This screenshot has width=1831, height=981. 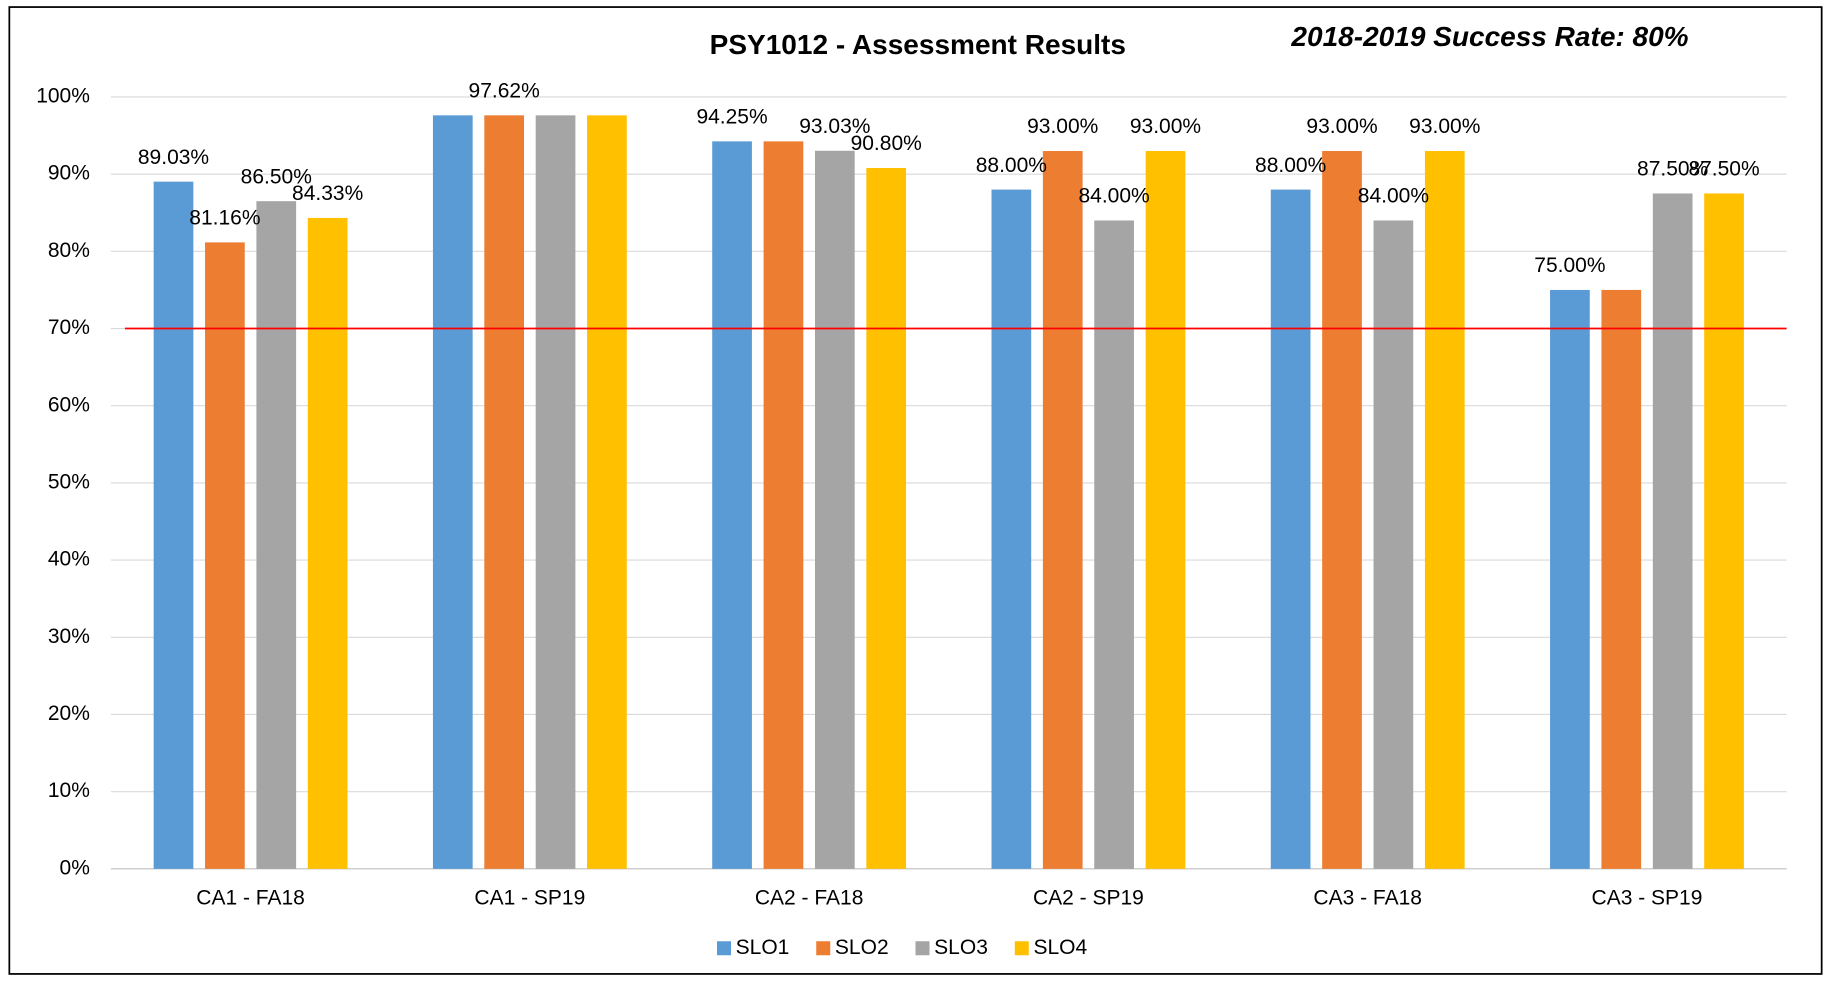 What do you see at coordinates (327, 193) in the screenshot?
I see `data-label: 84.33%` at bounding box center [327, 193].